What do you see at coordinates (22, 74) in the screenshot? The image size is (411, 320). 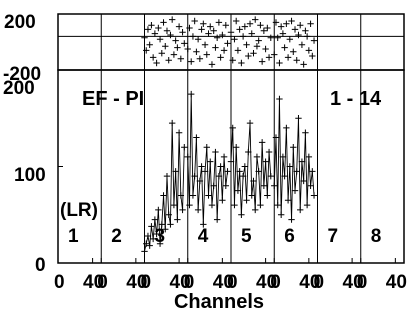 I see `top-ytick-neg200: -200` at bounding box center [22, 74].